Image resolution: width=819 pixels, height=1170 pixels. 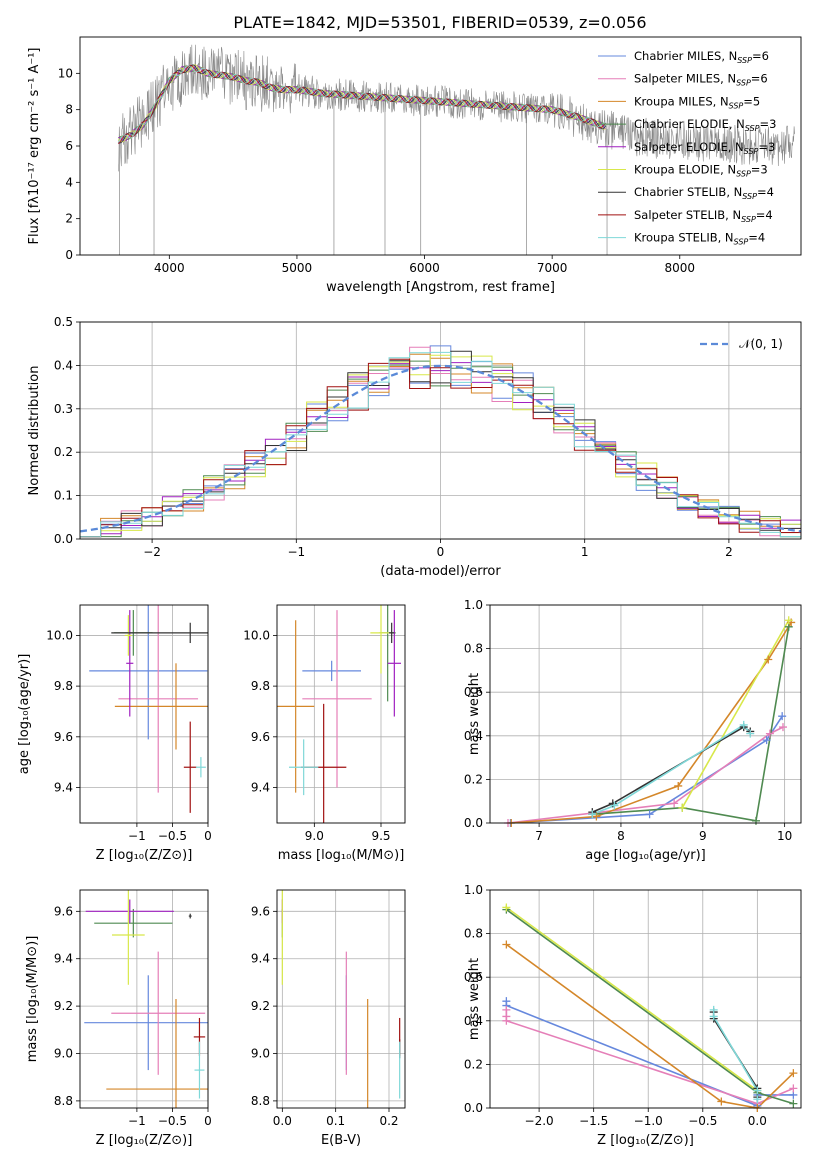 I want to click on mass-vs-EBV-panel, so click(x=339, y=1001).